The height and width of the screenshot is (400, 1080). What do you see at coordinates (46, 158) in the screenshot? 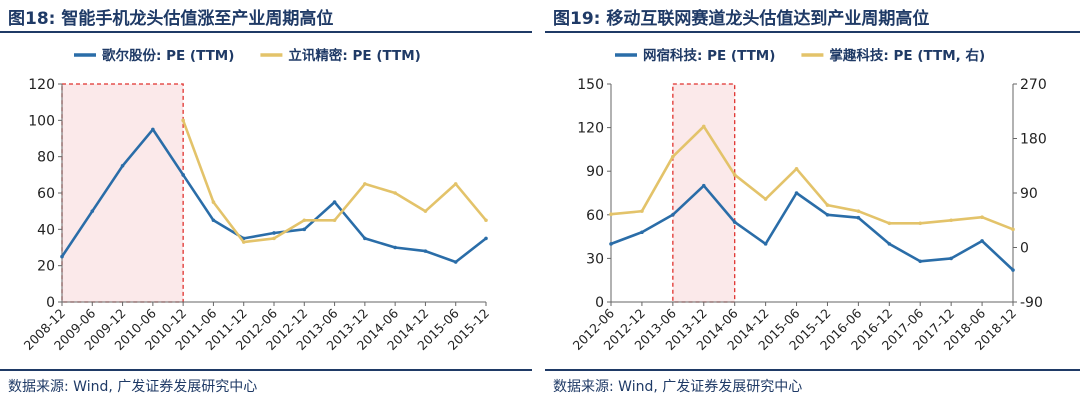
I see `y-tick-label: 80` at bounding box center [46, 158].